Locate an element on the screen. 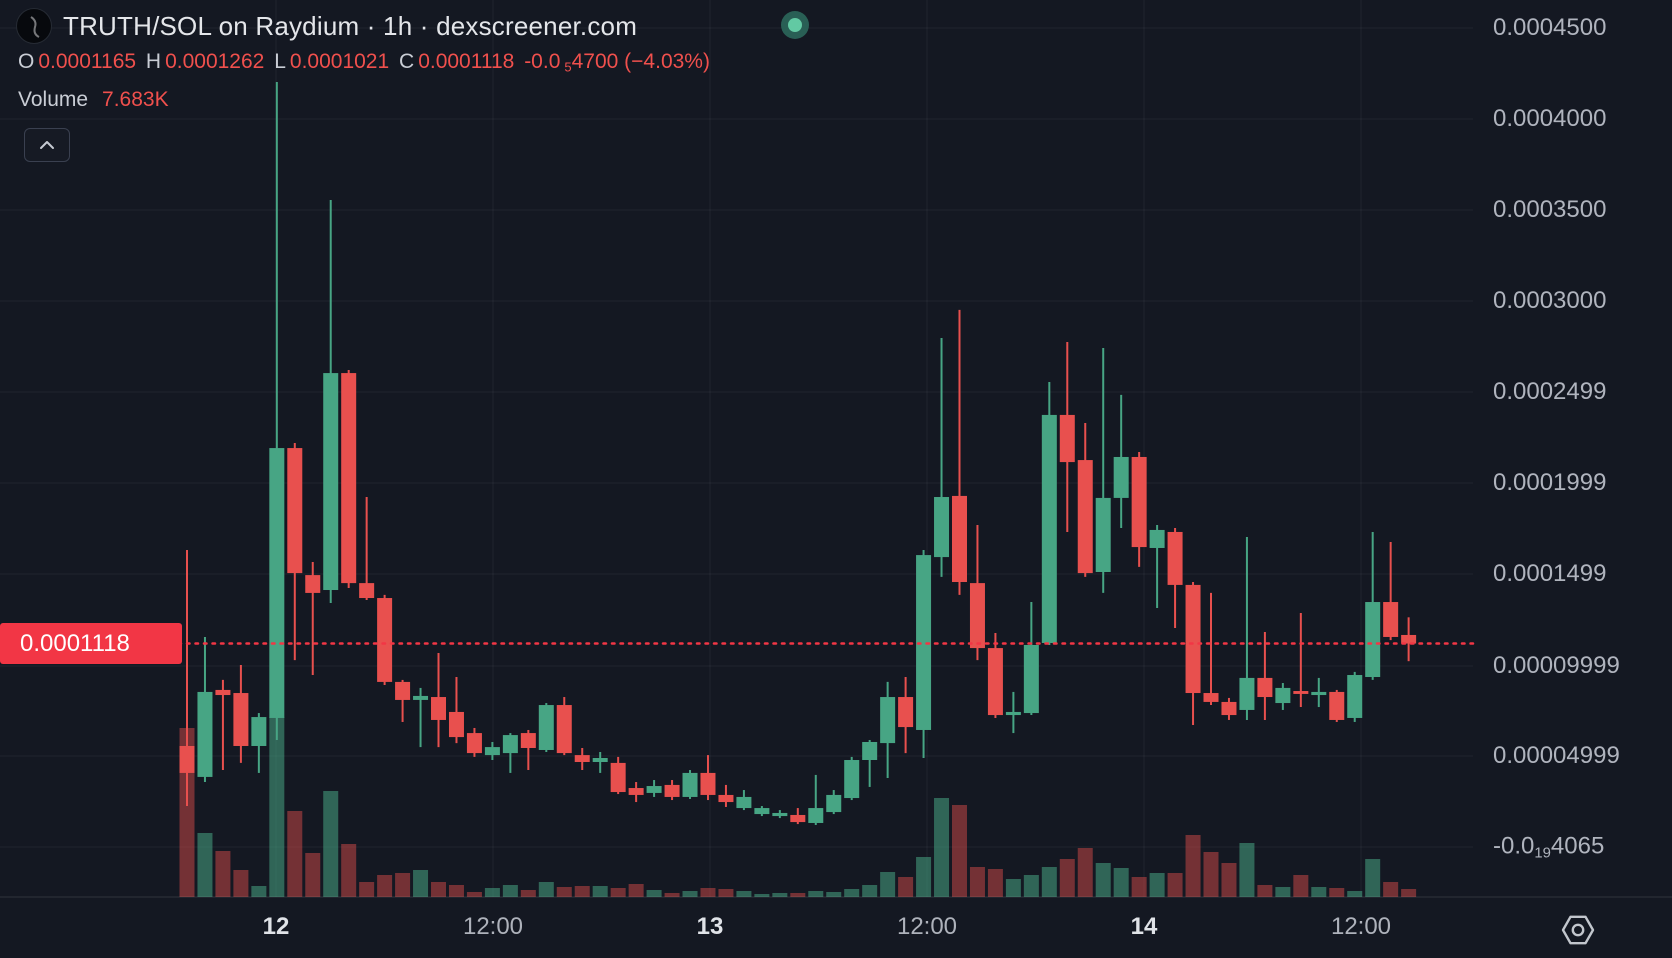 The image size is (1672, 958). price-axis-label: 0.0001999 is located at coordinates (1550, 482).